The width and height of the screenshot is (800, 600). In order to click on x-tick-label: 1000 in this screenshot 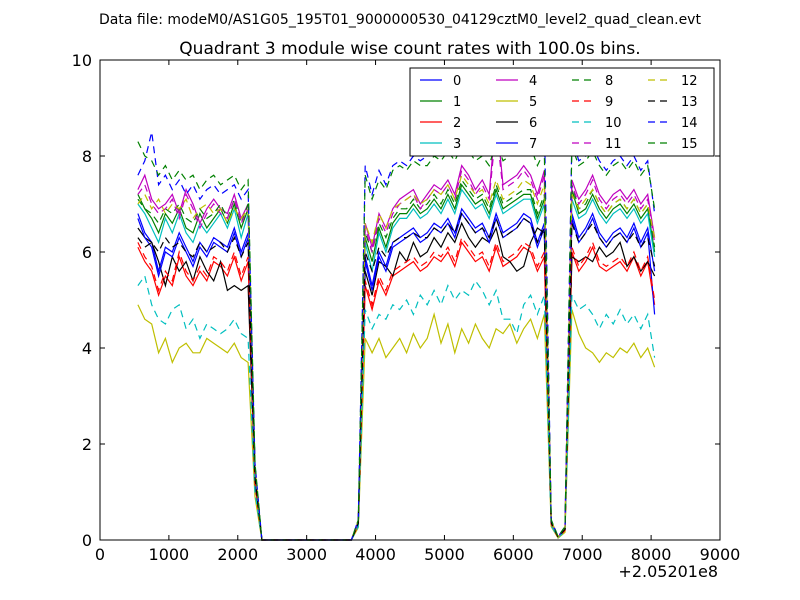, I will do `click(169, 554)`.